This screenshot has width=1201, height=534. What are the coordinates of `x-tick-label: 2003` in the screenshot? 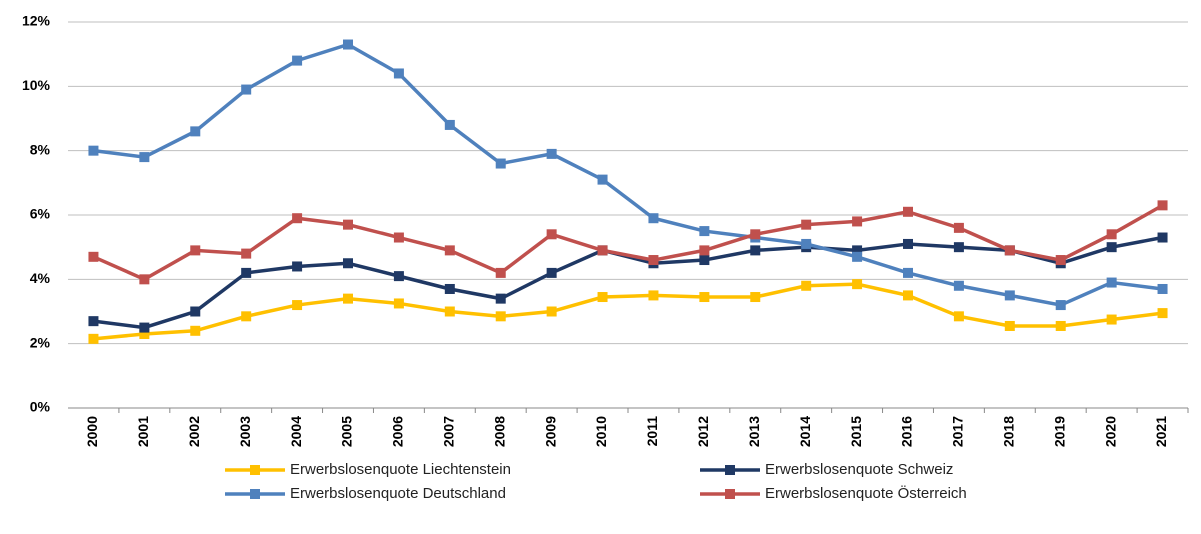 It's located at (245, 431).